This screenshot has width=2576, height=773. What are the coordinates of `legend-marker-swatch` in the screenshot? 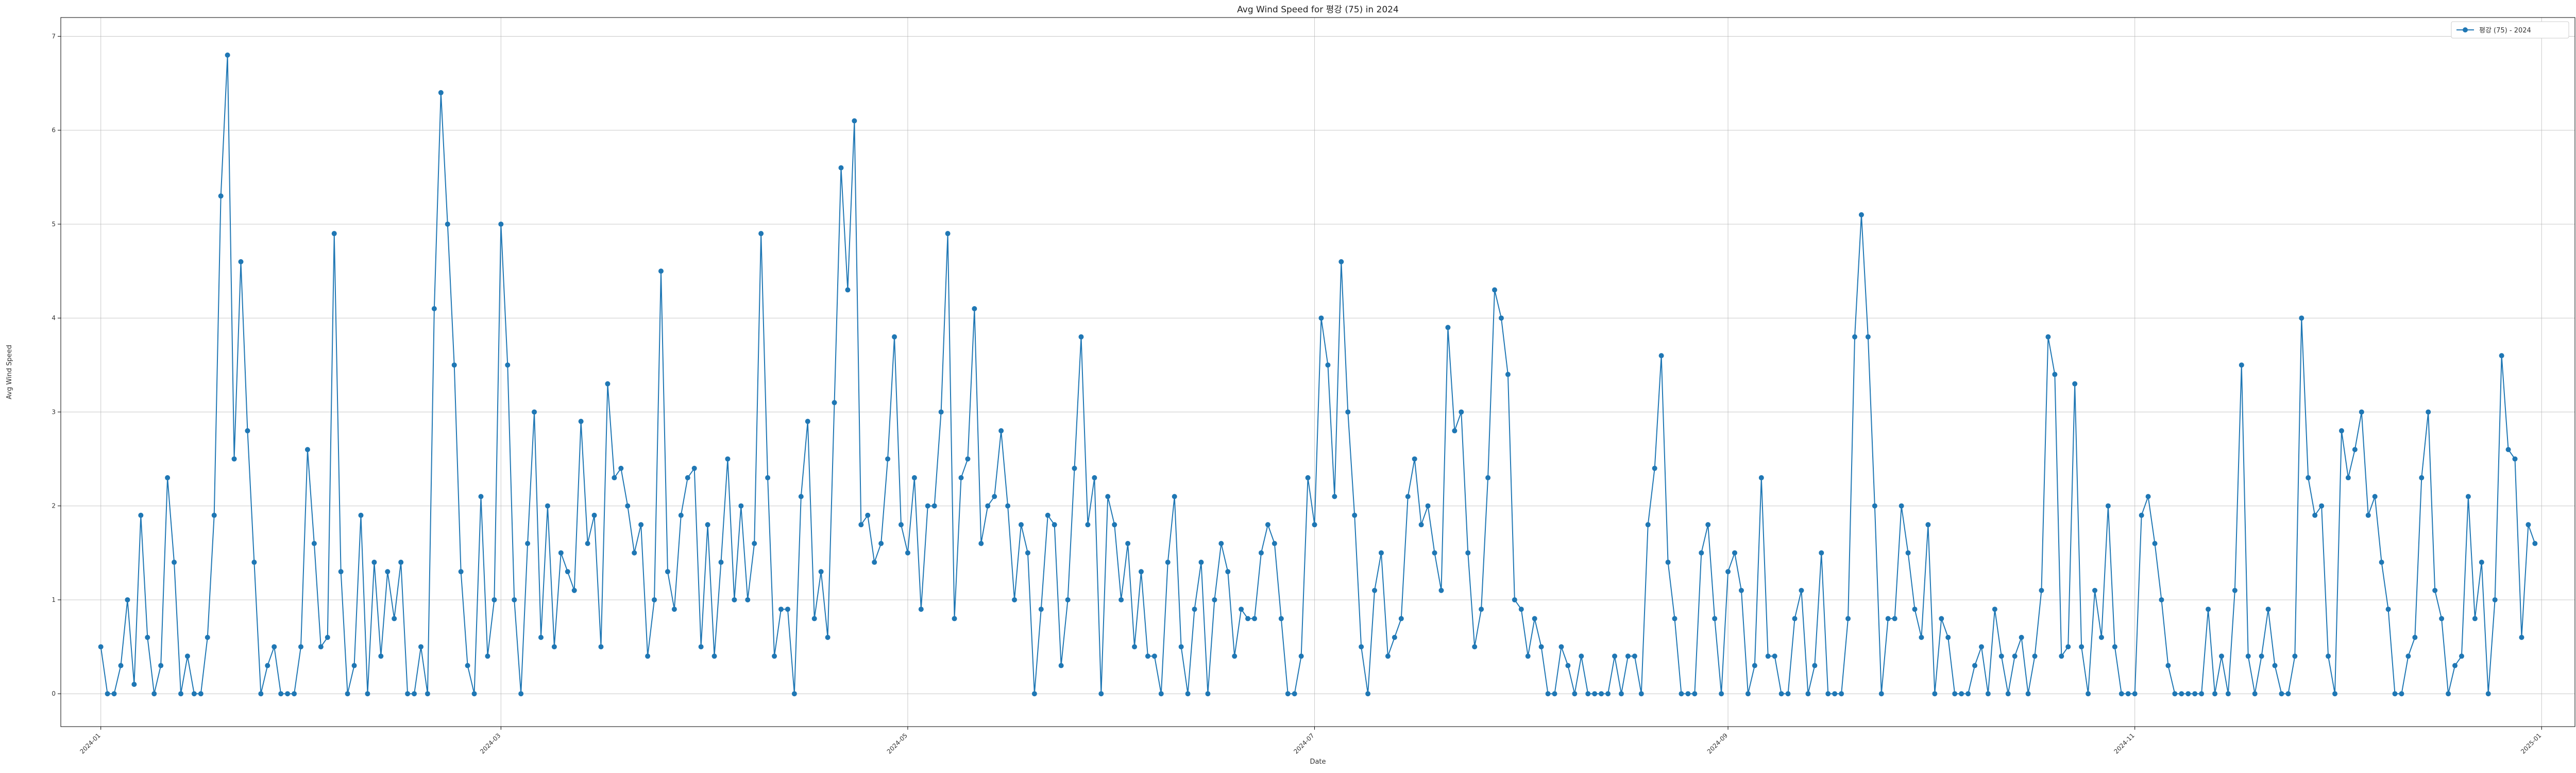 It's located at (2465, 29).